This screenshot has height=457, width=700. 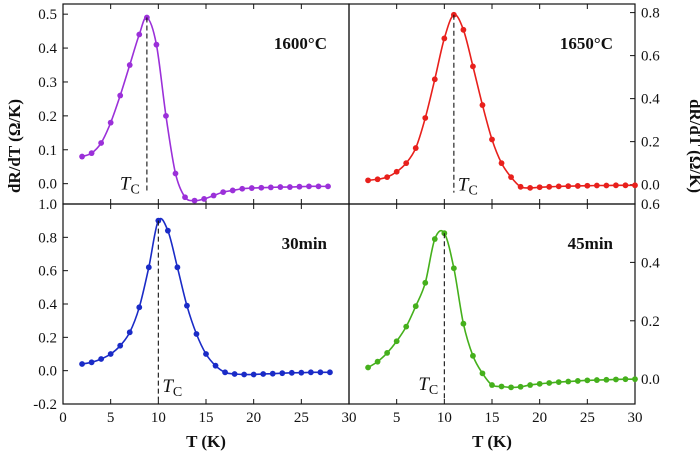 What do you see at coordinates (305, 243) in the screenshot?
I see `panel-title: 30min` at bounding box center [305, 243].